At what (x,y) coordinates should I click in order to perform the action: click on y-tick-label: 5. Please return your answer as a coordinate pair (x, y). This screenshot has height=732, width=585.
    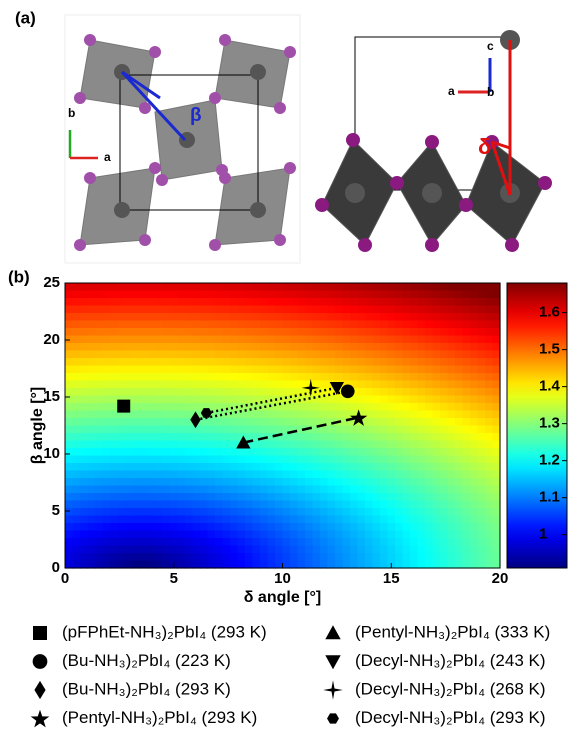
    Looking at the image, I should click on (56, 510).